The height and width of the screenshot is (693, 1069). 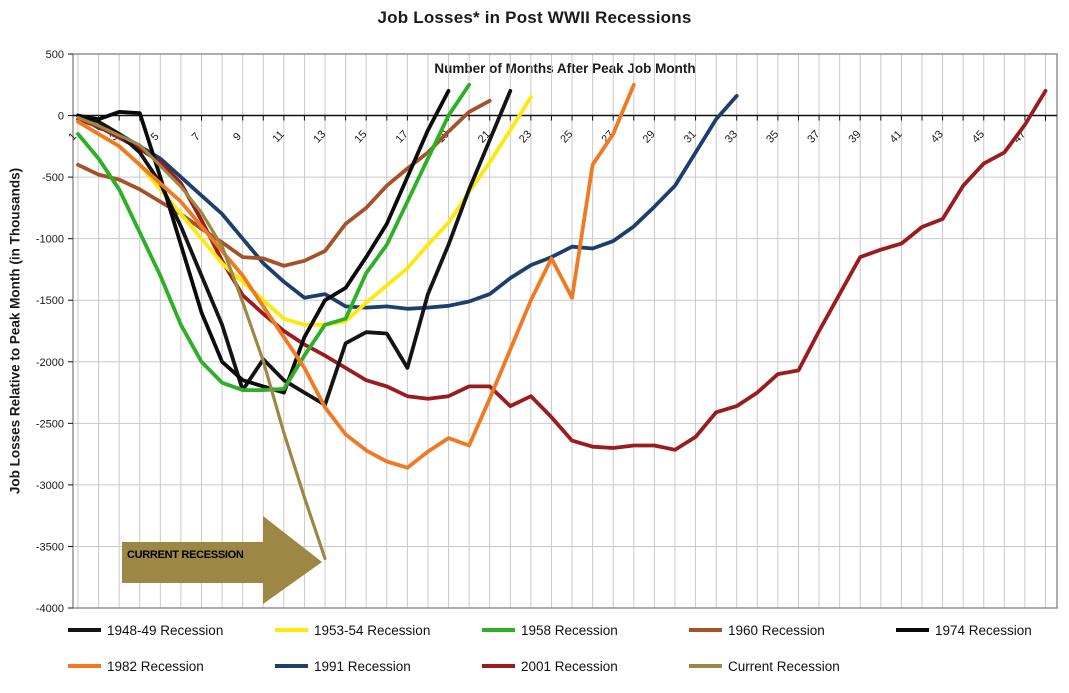 I want to click on legend-item: 1982 Recession, so click(x=171, y=666).